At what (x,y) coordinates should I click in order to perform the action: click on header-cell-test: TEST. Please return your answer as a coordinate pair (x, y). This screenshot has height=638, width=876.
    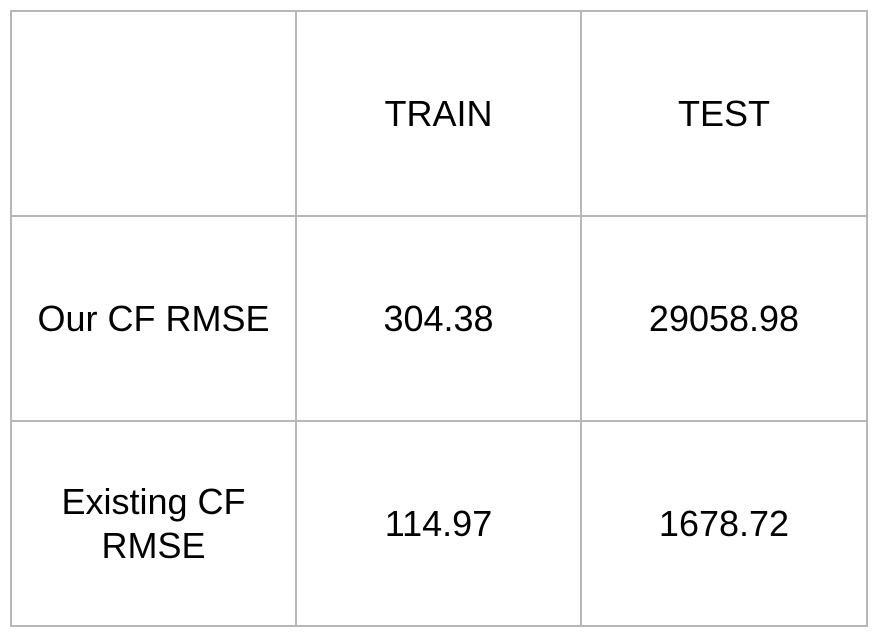
    Looking at the image, I should click on (724, 113).